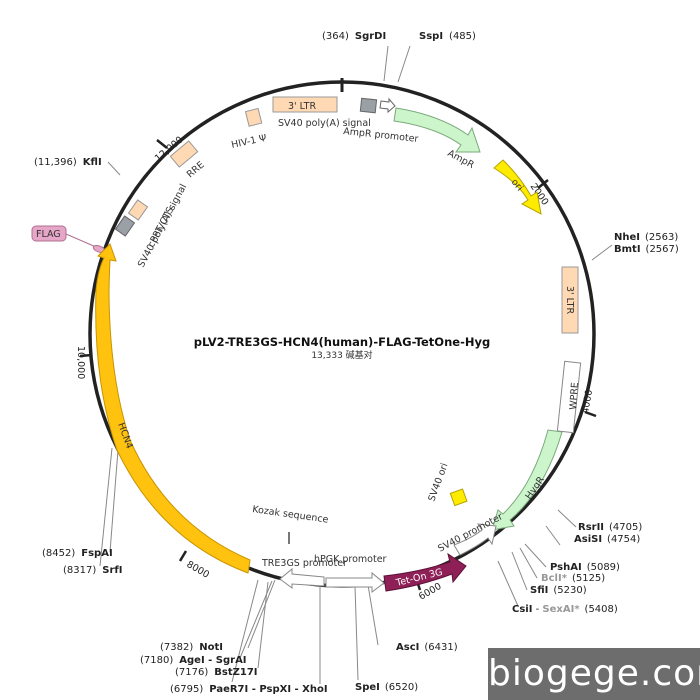  I want to click on site-kfli: (11,396) KflI, so click(68, 162).